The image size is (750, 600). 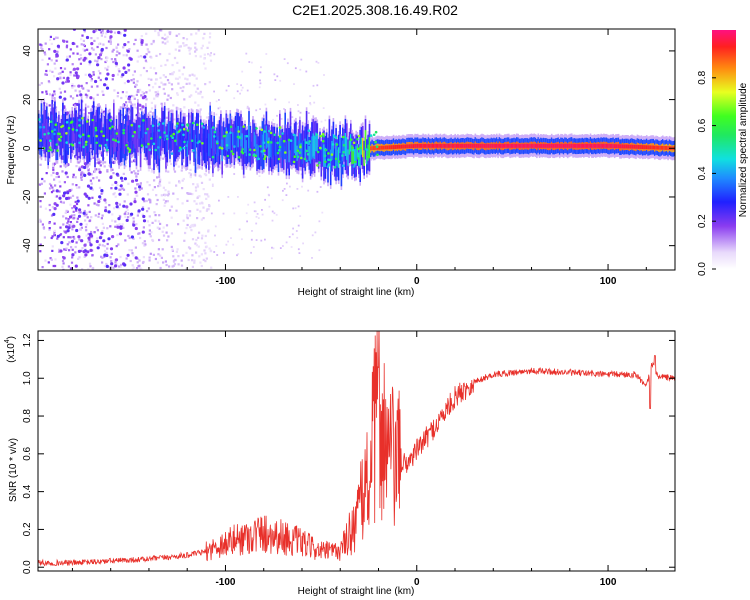 What do you see at coordinates (27, 100) in the screenshot?
I see `spectrogram-ytick-label: 20` at bounding box center [27, 100].